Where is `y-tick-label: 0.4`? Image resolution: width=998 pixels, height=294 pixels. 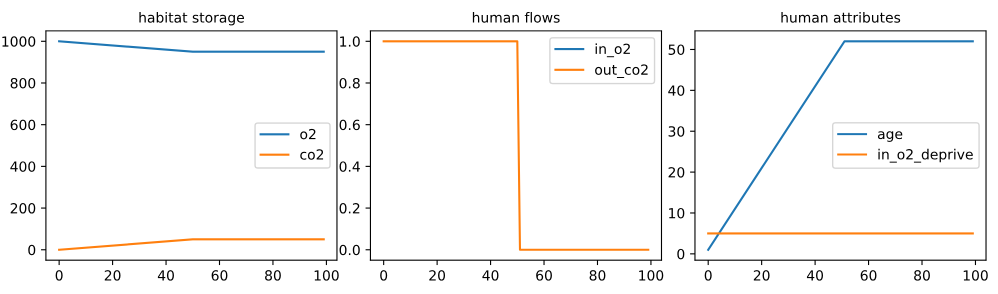 y-tick-label: 0.4 is located at coordinates (350, 166).